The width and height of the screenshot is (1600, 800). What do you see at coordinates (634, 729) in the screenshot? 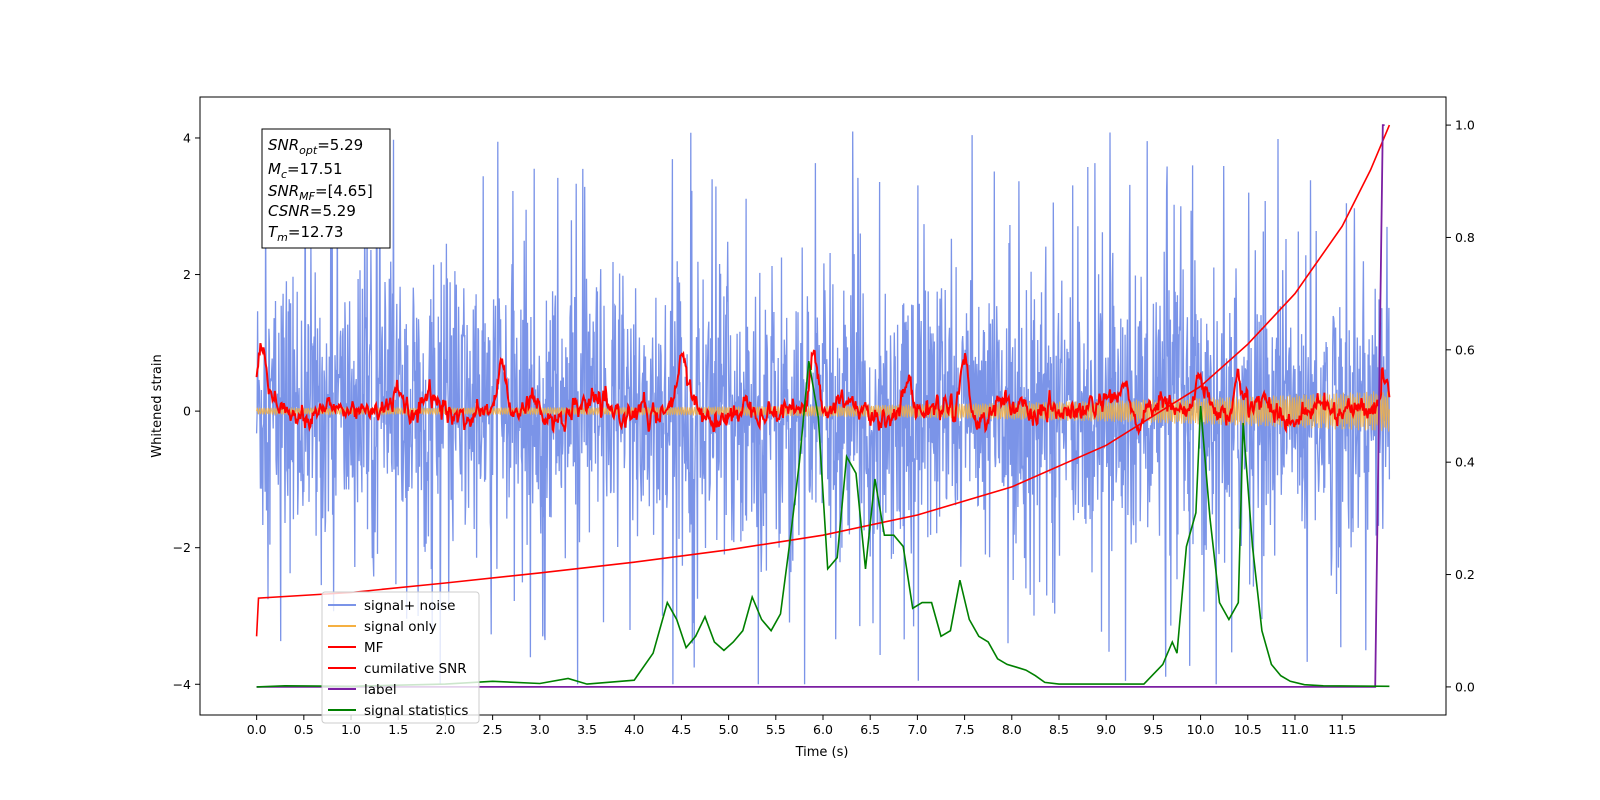
I see `x-tick-label: 4.0` at bounding box center [634, 729].